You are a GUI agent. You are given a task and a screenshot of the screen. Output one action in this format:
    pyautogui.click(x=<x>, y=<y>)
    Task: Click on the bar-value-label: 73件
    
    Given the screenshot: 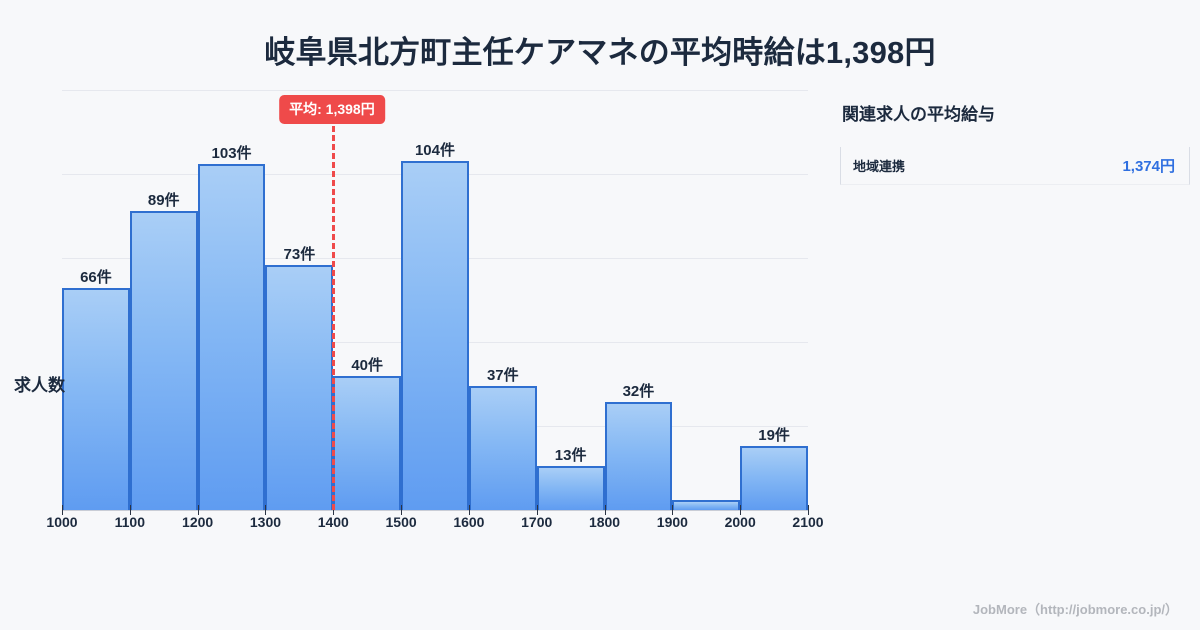 What is the action you would take?
    pyautogui.click(x=299, y=254)
    